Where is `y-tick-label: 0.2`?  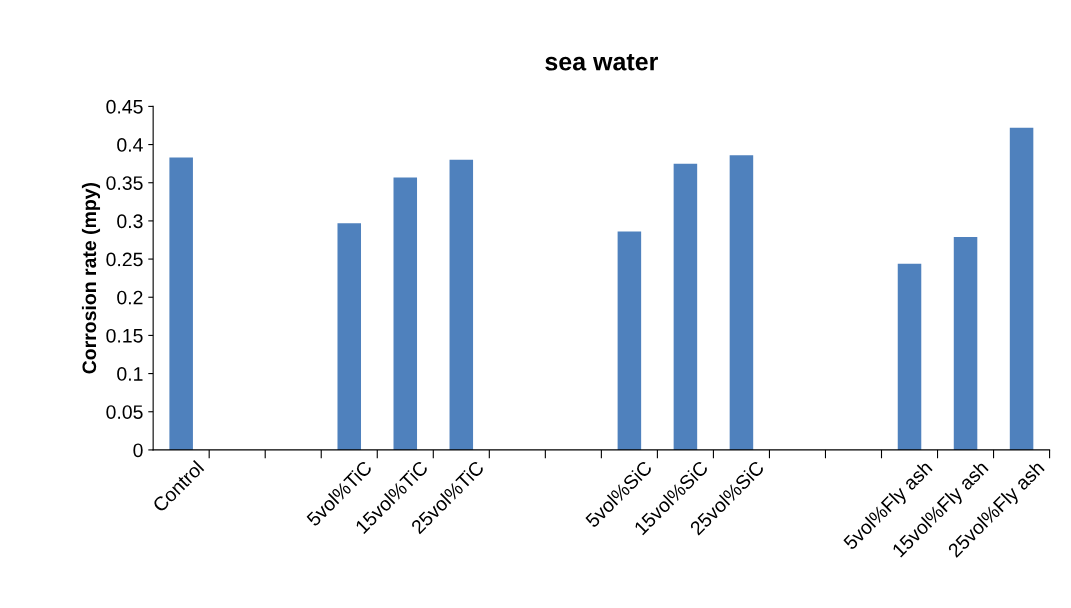 y-tick-label: 0.2 is located at coordinates (130, 297).